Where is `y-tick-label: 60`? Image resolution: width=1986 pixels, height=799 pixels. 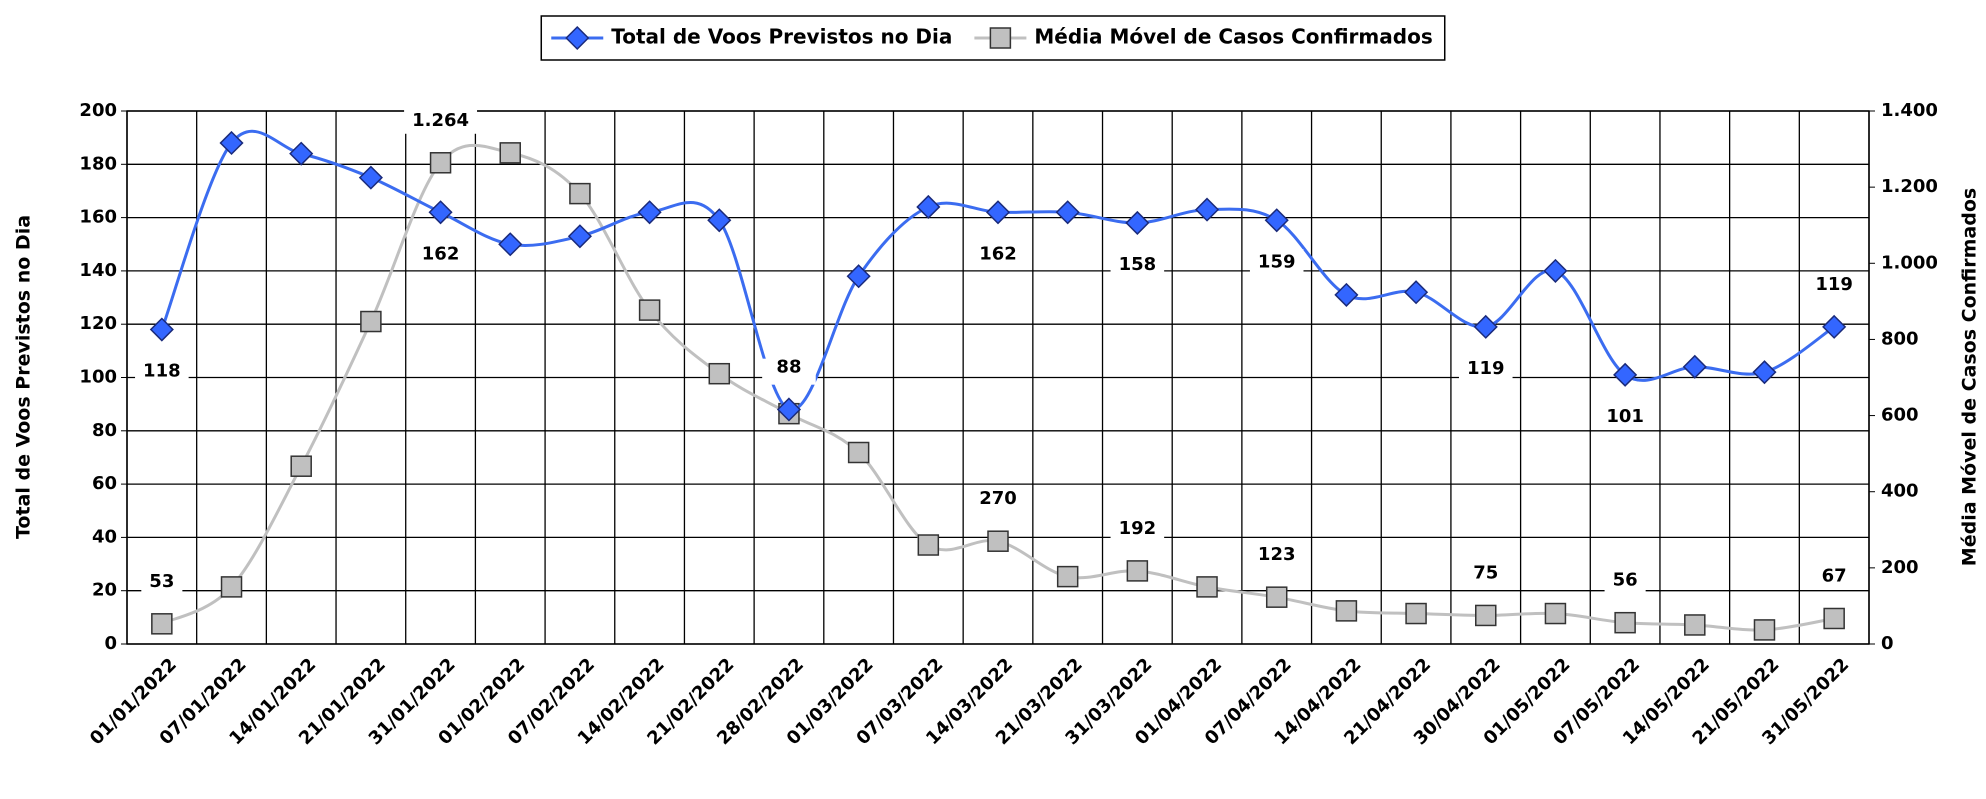
y-tick-label: 60 is located at coordinates (104, 483).